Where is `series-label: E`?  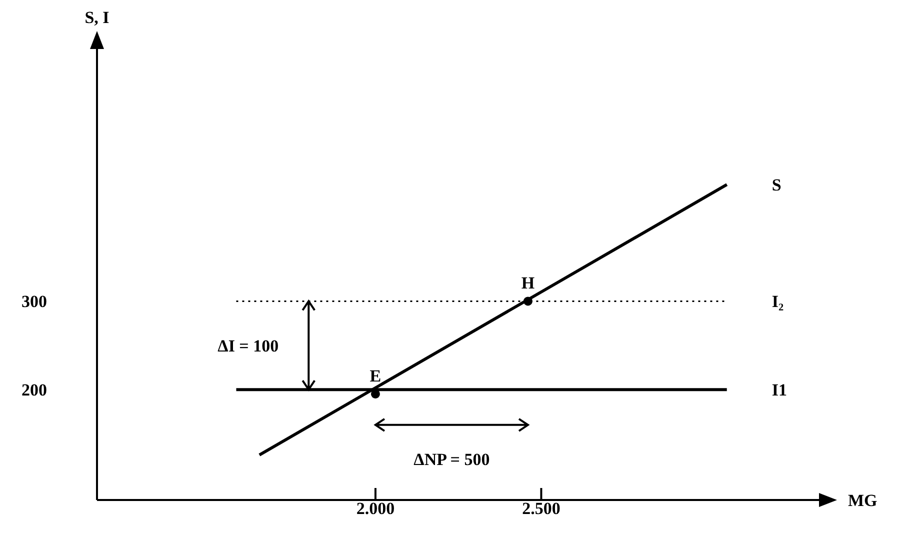 series-label: E is located at coordinates (376, 376).